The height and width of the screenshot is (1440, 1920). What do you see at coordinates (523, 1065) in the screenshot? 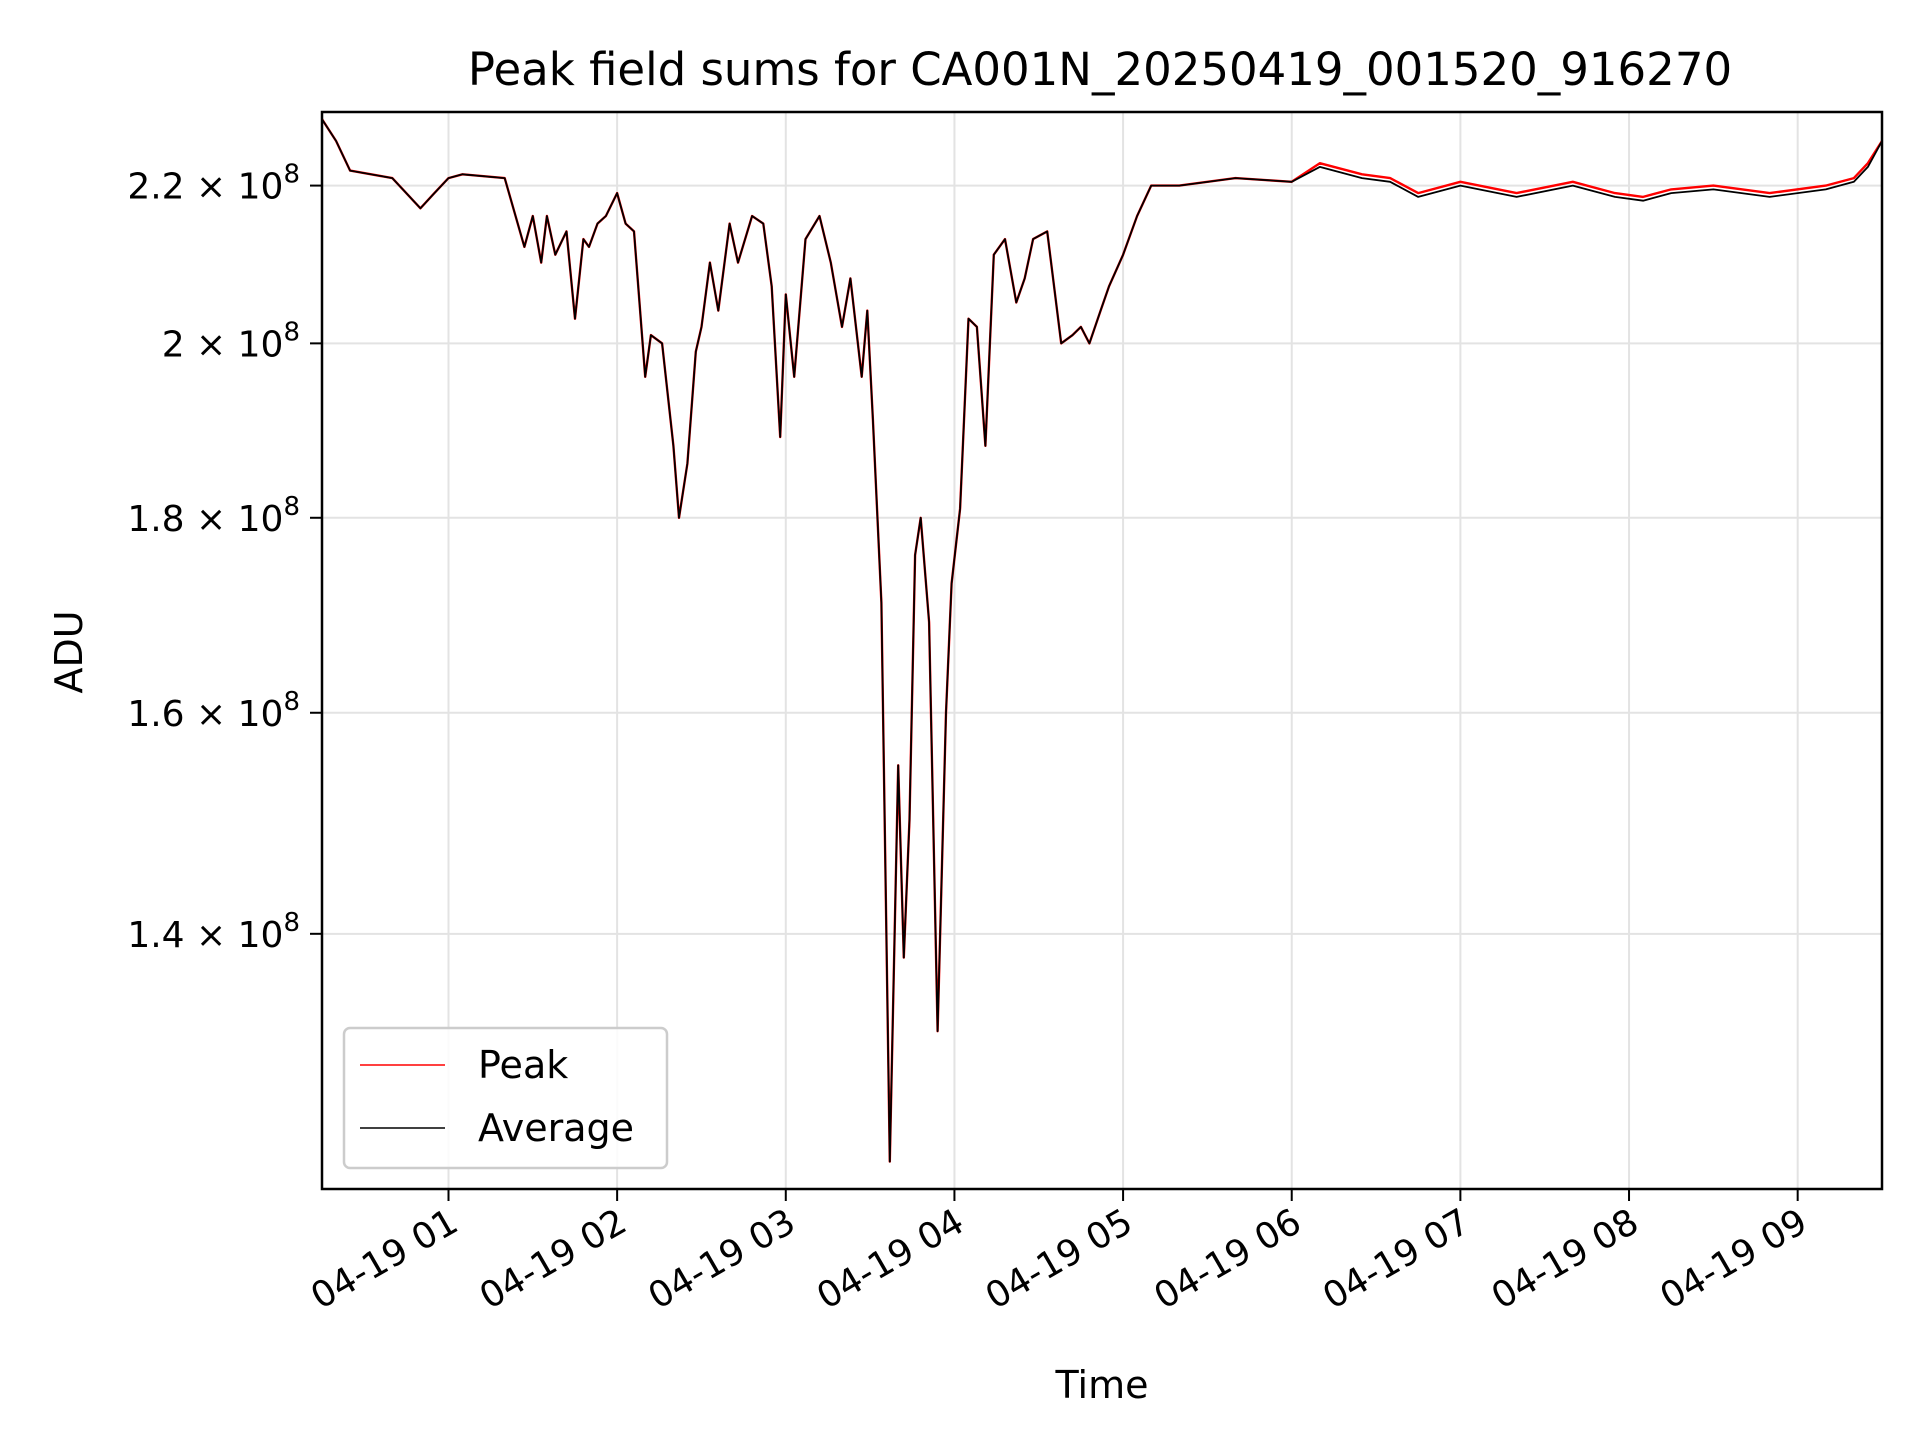
I see `legend-label-peak: Peak` at bounding box center [523, 1065].